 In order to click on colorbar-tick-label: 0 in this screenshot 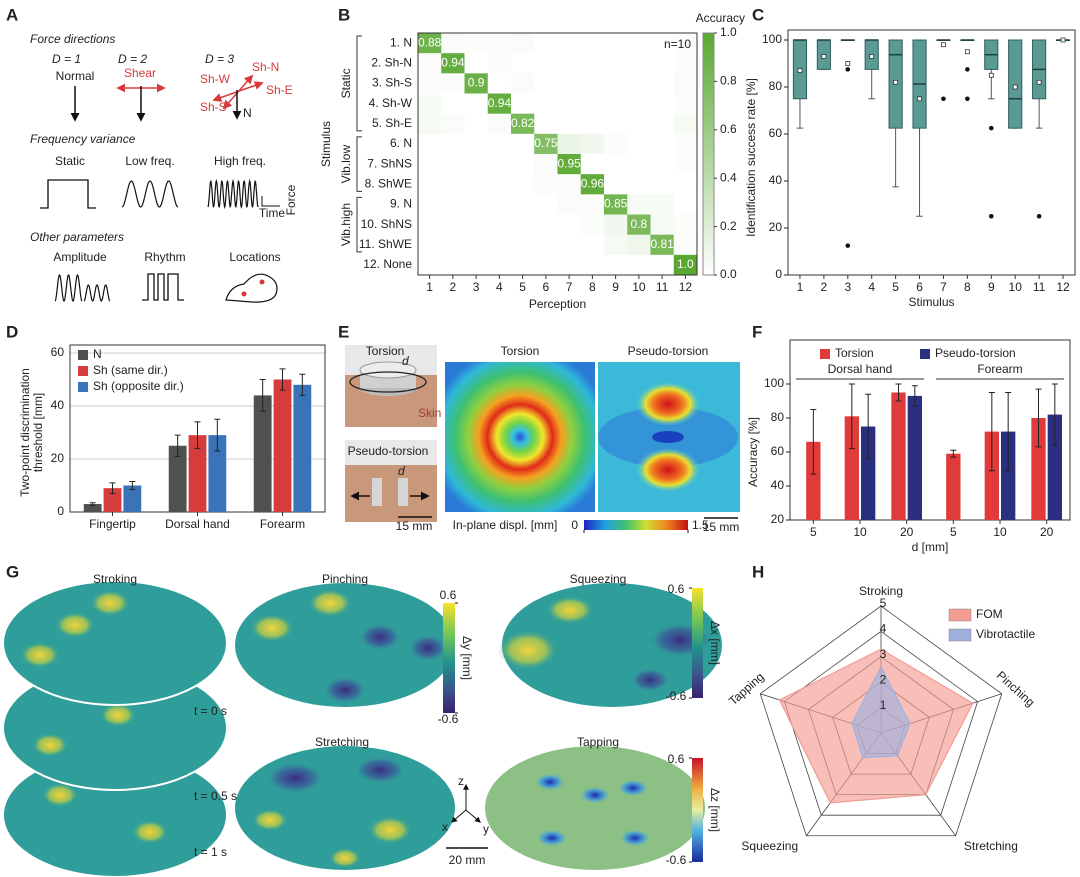, I will do `click(574, 525)`.